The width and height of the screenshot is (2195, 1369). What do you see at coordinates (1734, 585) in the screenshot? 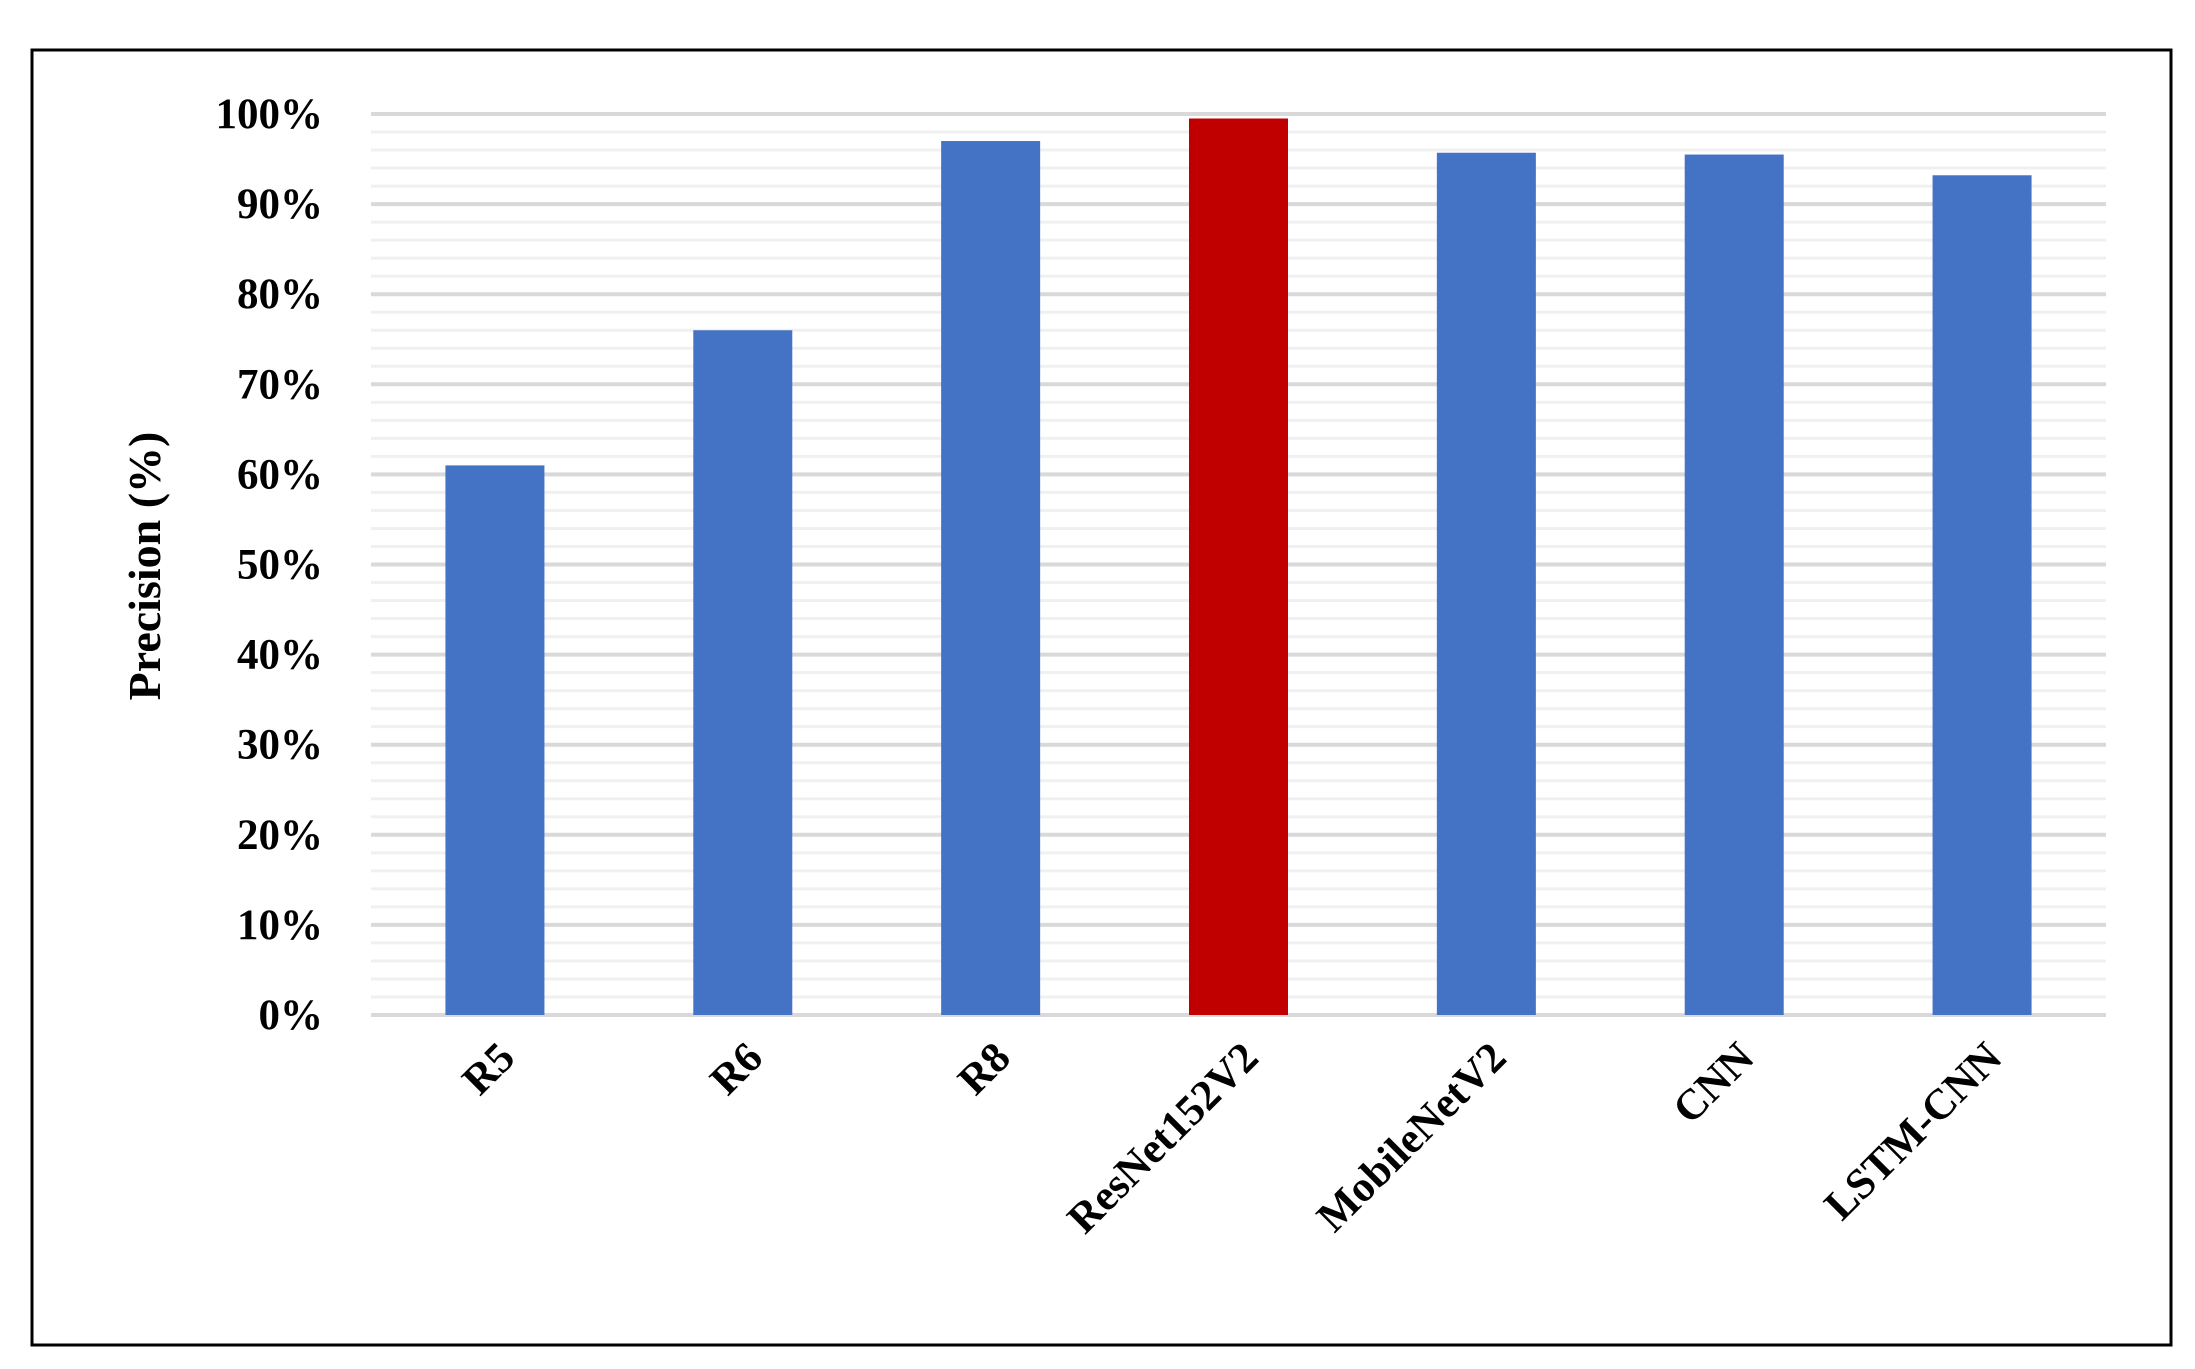
I see `bar-cnn` at bounding box center [1734, 585].